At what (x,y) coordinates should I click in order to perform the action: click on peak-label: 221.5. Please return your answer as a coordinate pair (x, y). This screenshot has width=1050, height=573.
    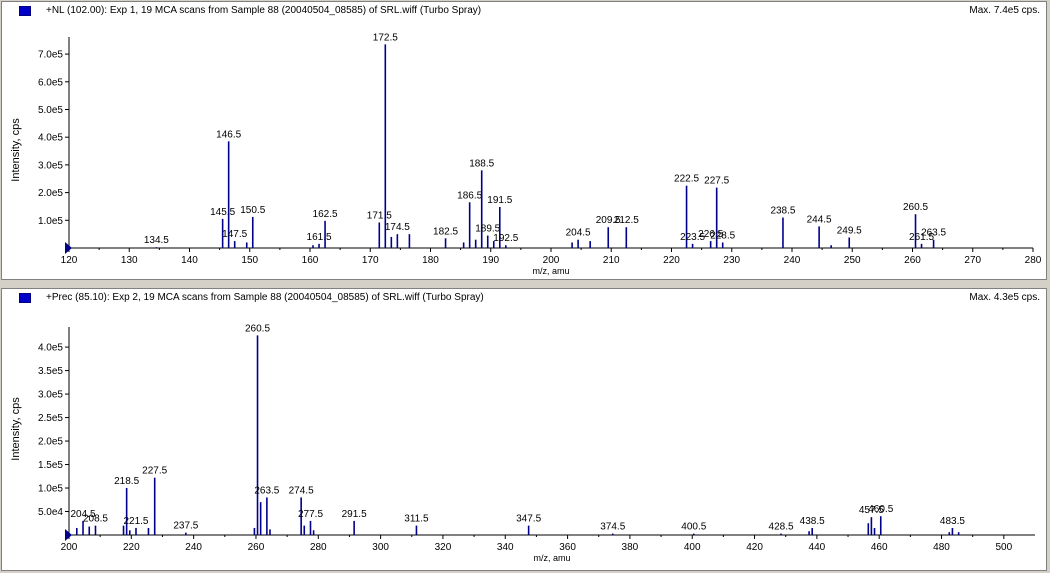
    Looking at the image, I should click on (135, 521).